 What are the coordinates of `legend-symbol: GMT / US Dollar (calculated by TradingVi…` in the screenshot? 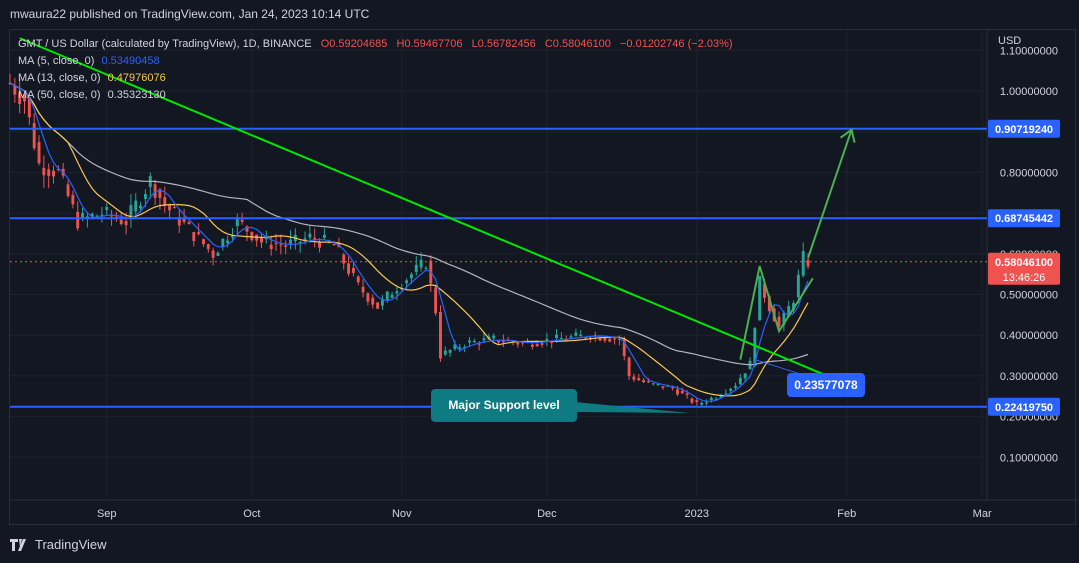 It's located at (165, 44).